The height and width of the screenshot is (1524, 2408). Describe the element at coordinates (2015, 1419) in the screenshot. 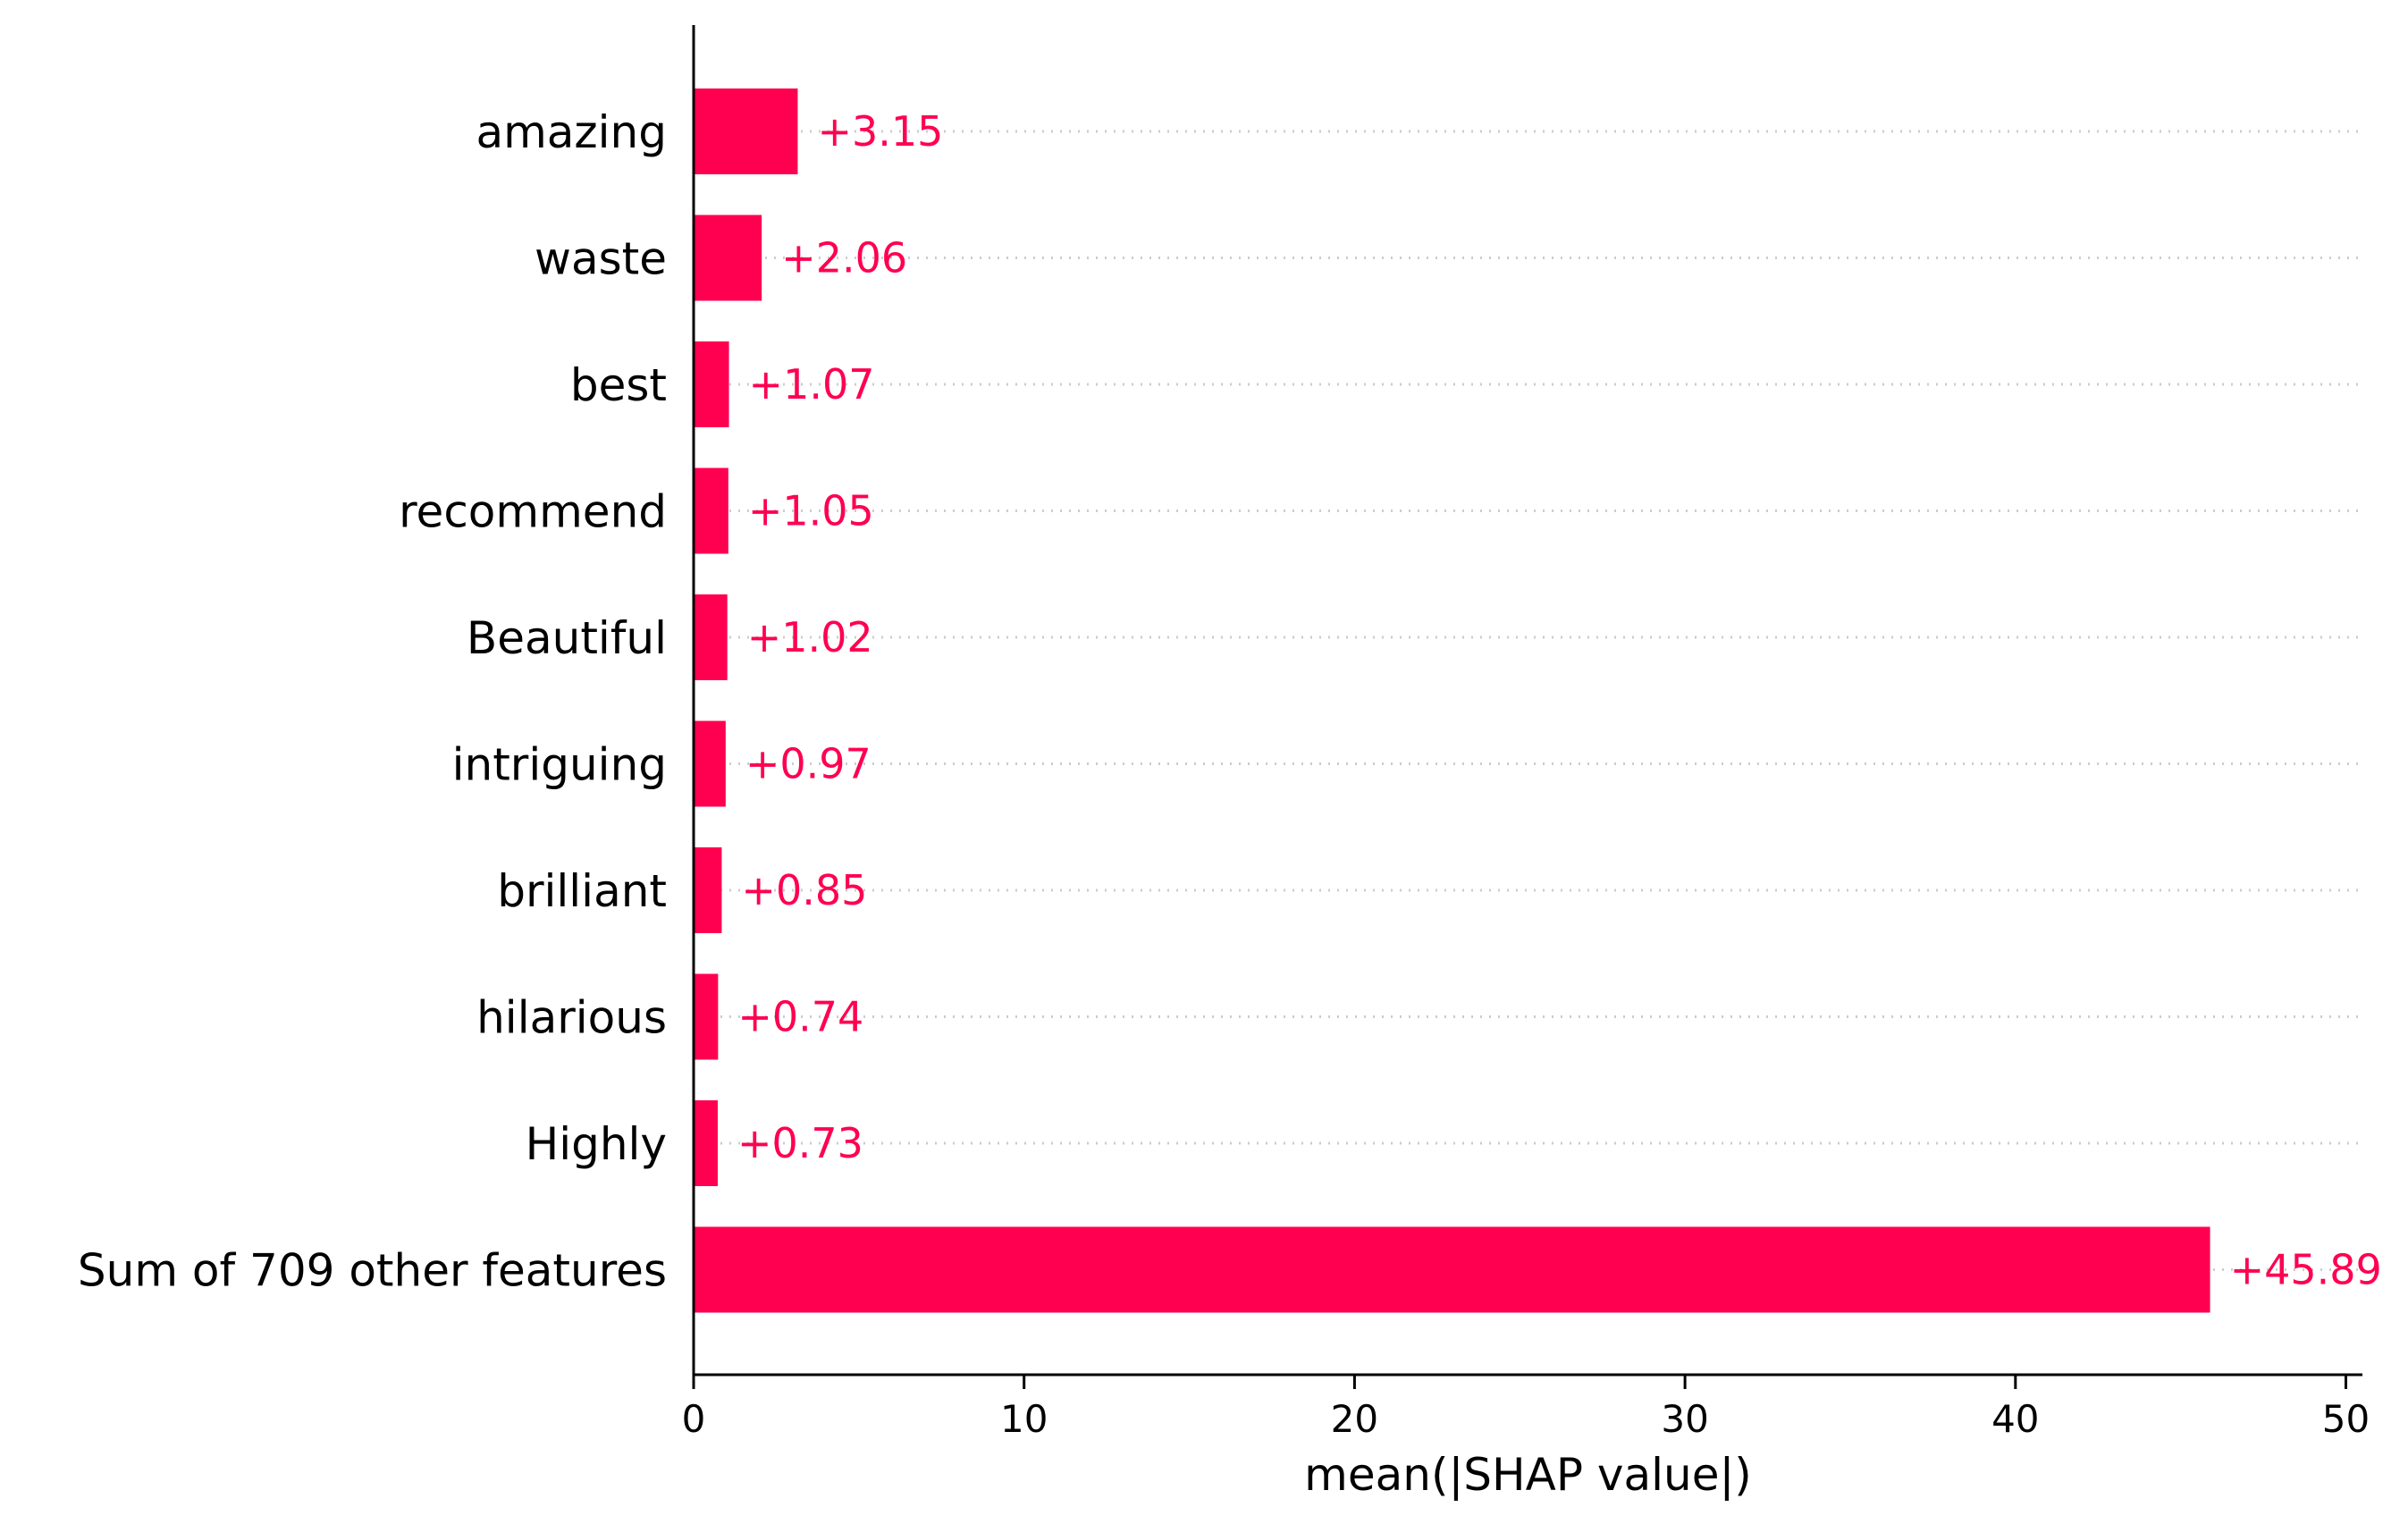

I see `x-tick-label: 40` at that location.